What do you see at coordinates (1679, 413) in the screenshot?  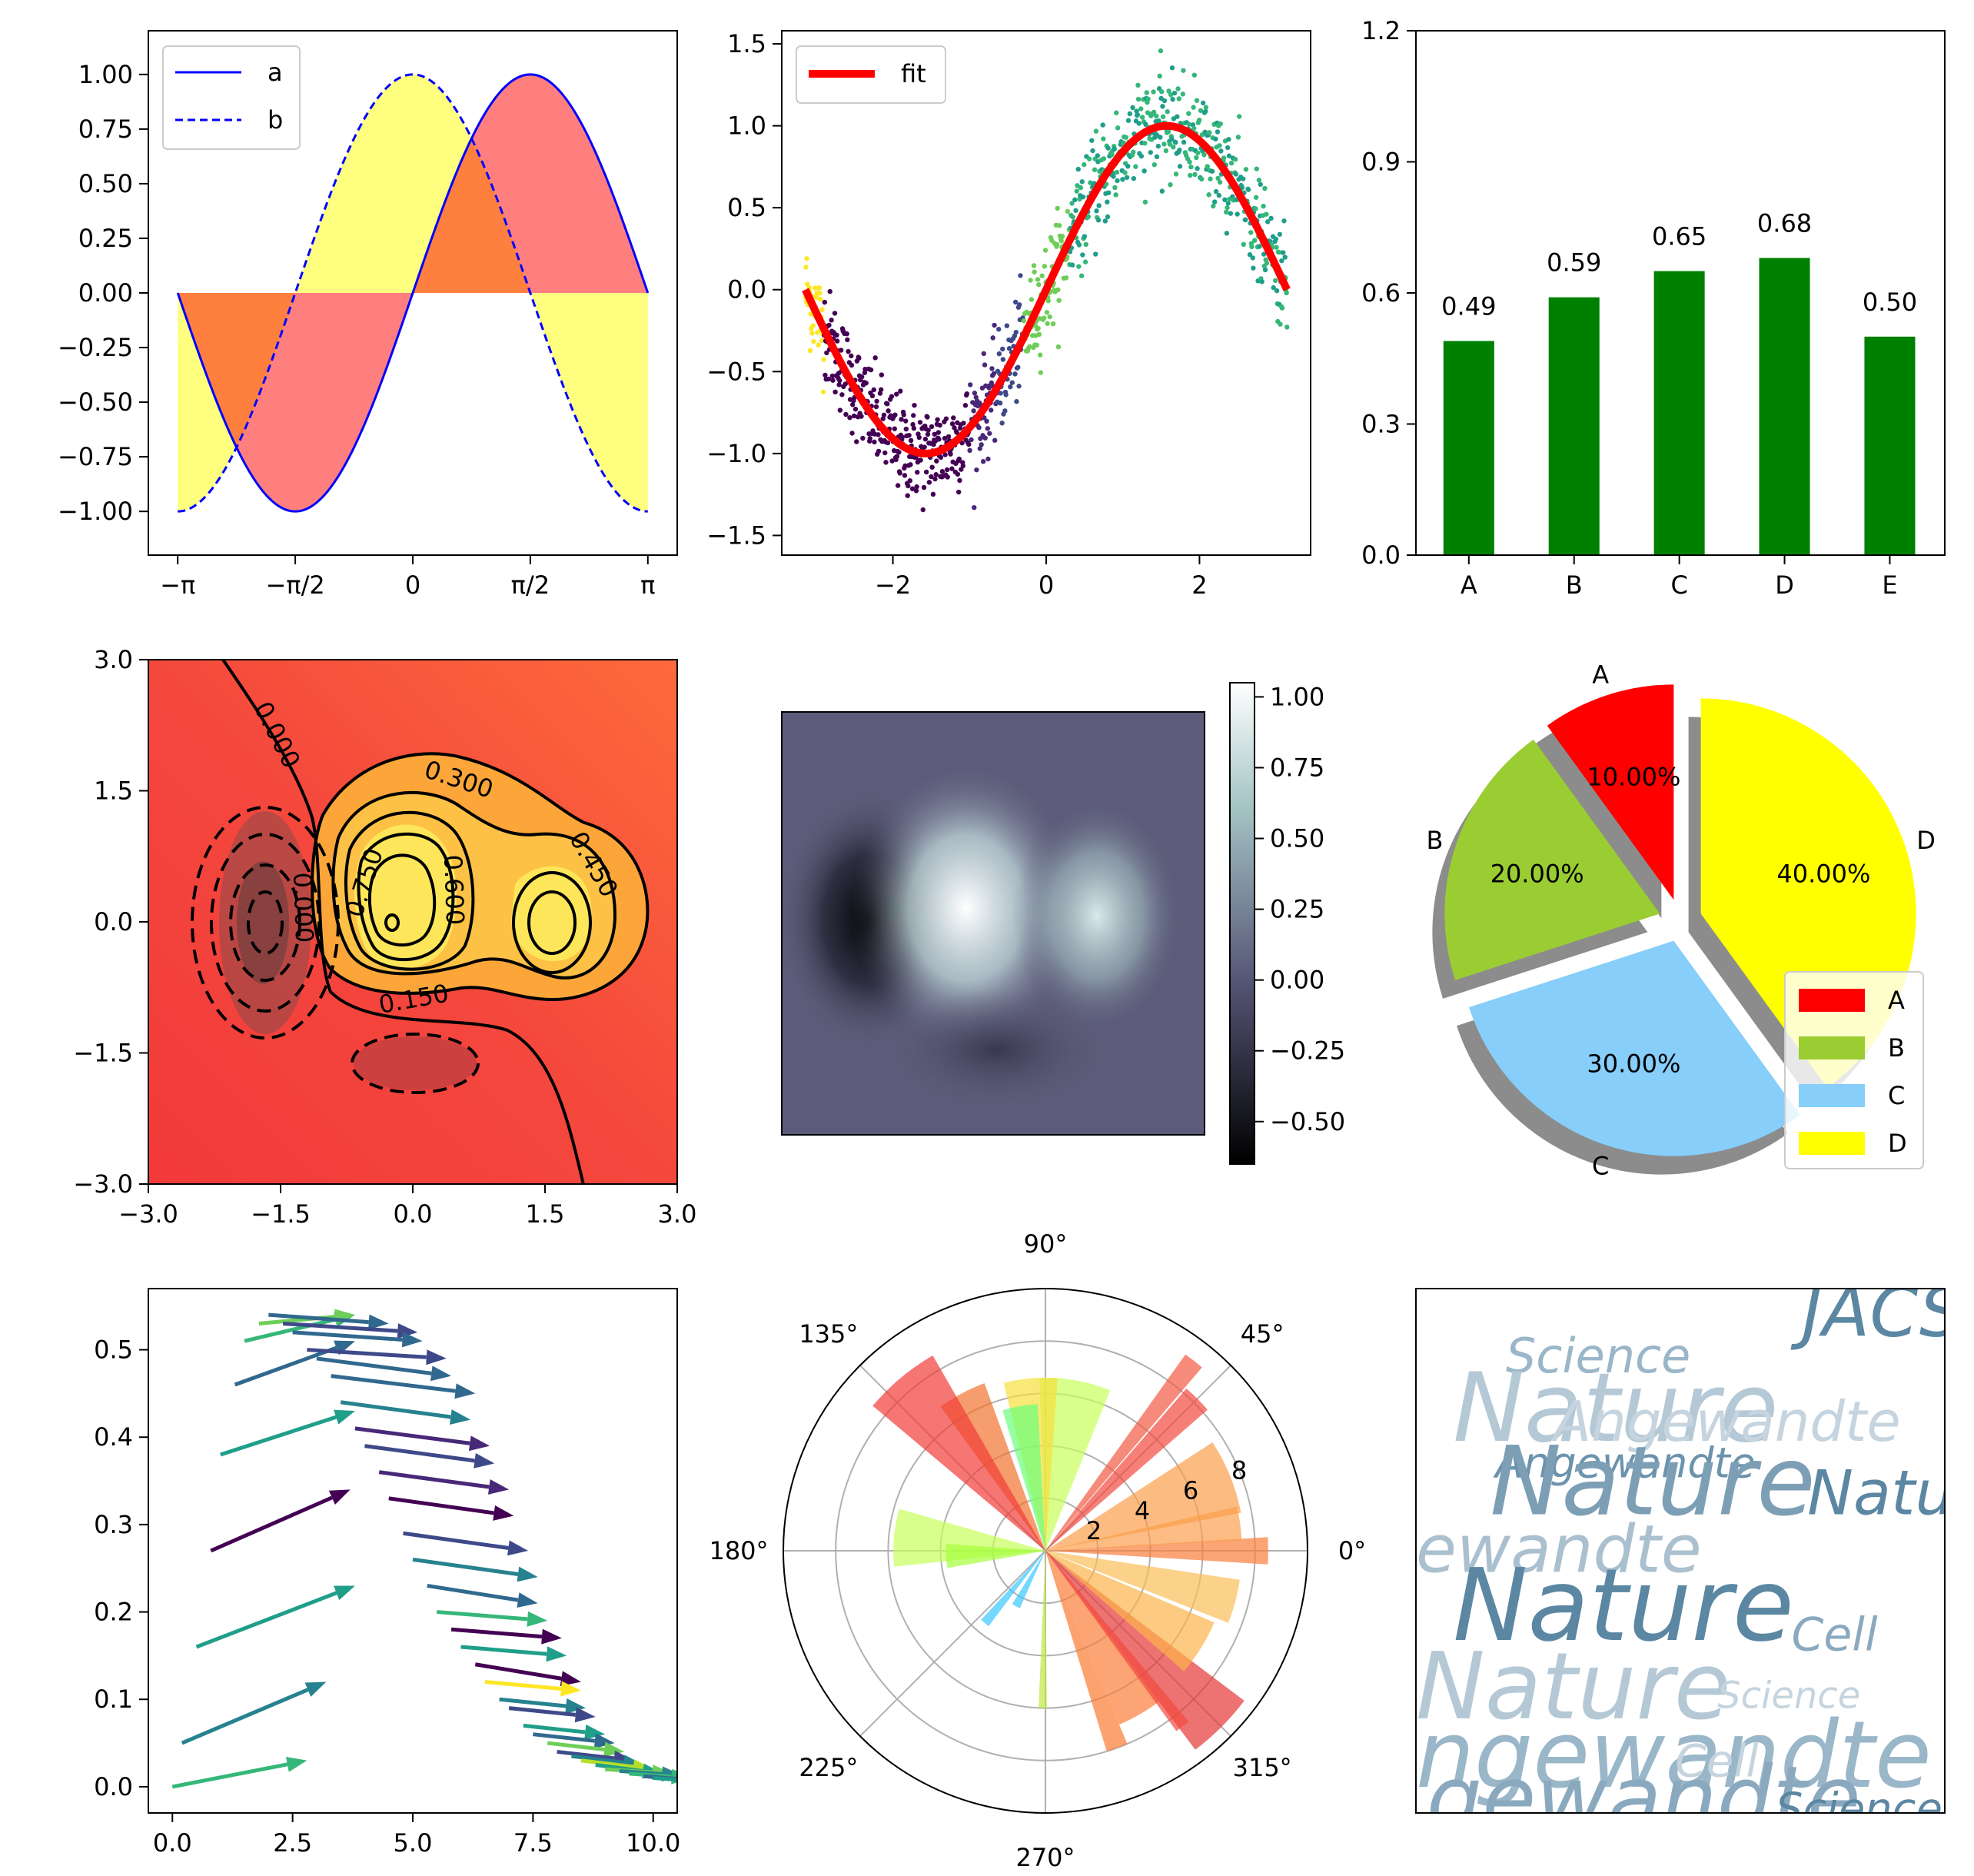 I see `p3-bar` at bounding box center [1679, 413].